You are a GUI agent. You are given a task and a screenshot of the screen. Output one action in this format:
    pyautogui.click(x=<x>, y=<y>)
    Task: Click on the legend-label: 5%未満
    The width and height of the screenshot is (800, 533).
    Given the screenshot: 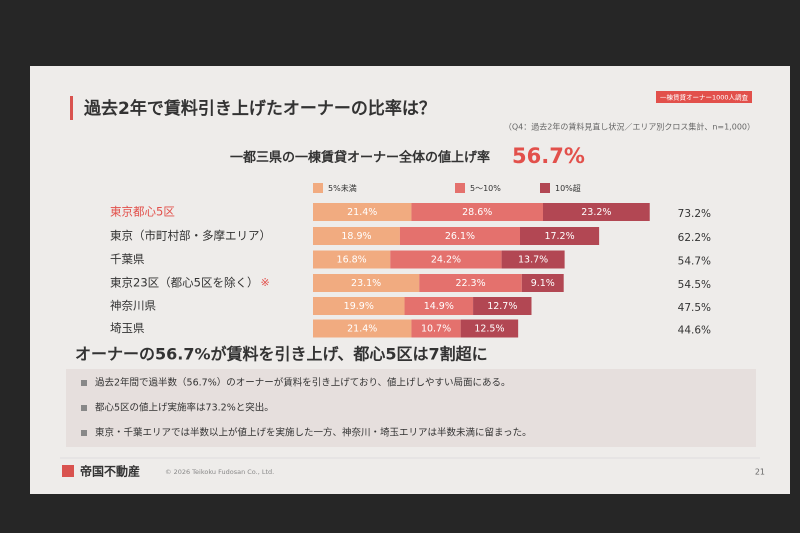 What is the action you would take?
    pyautogui.click(x=342, y=188)
    